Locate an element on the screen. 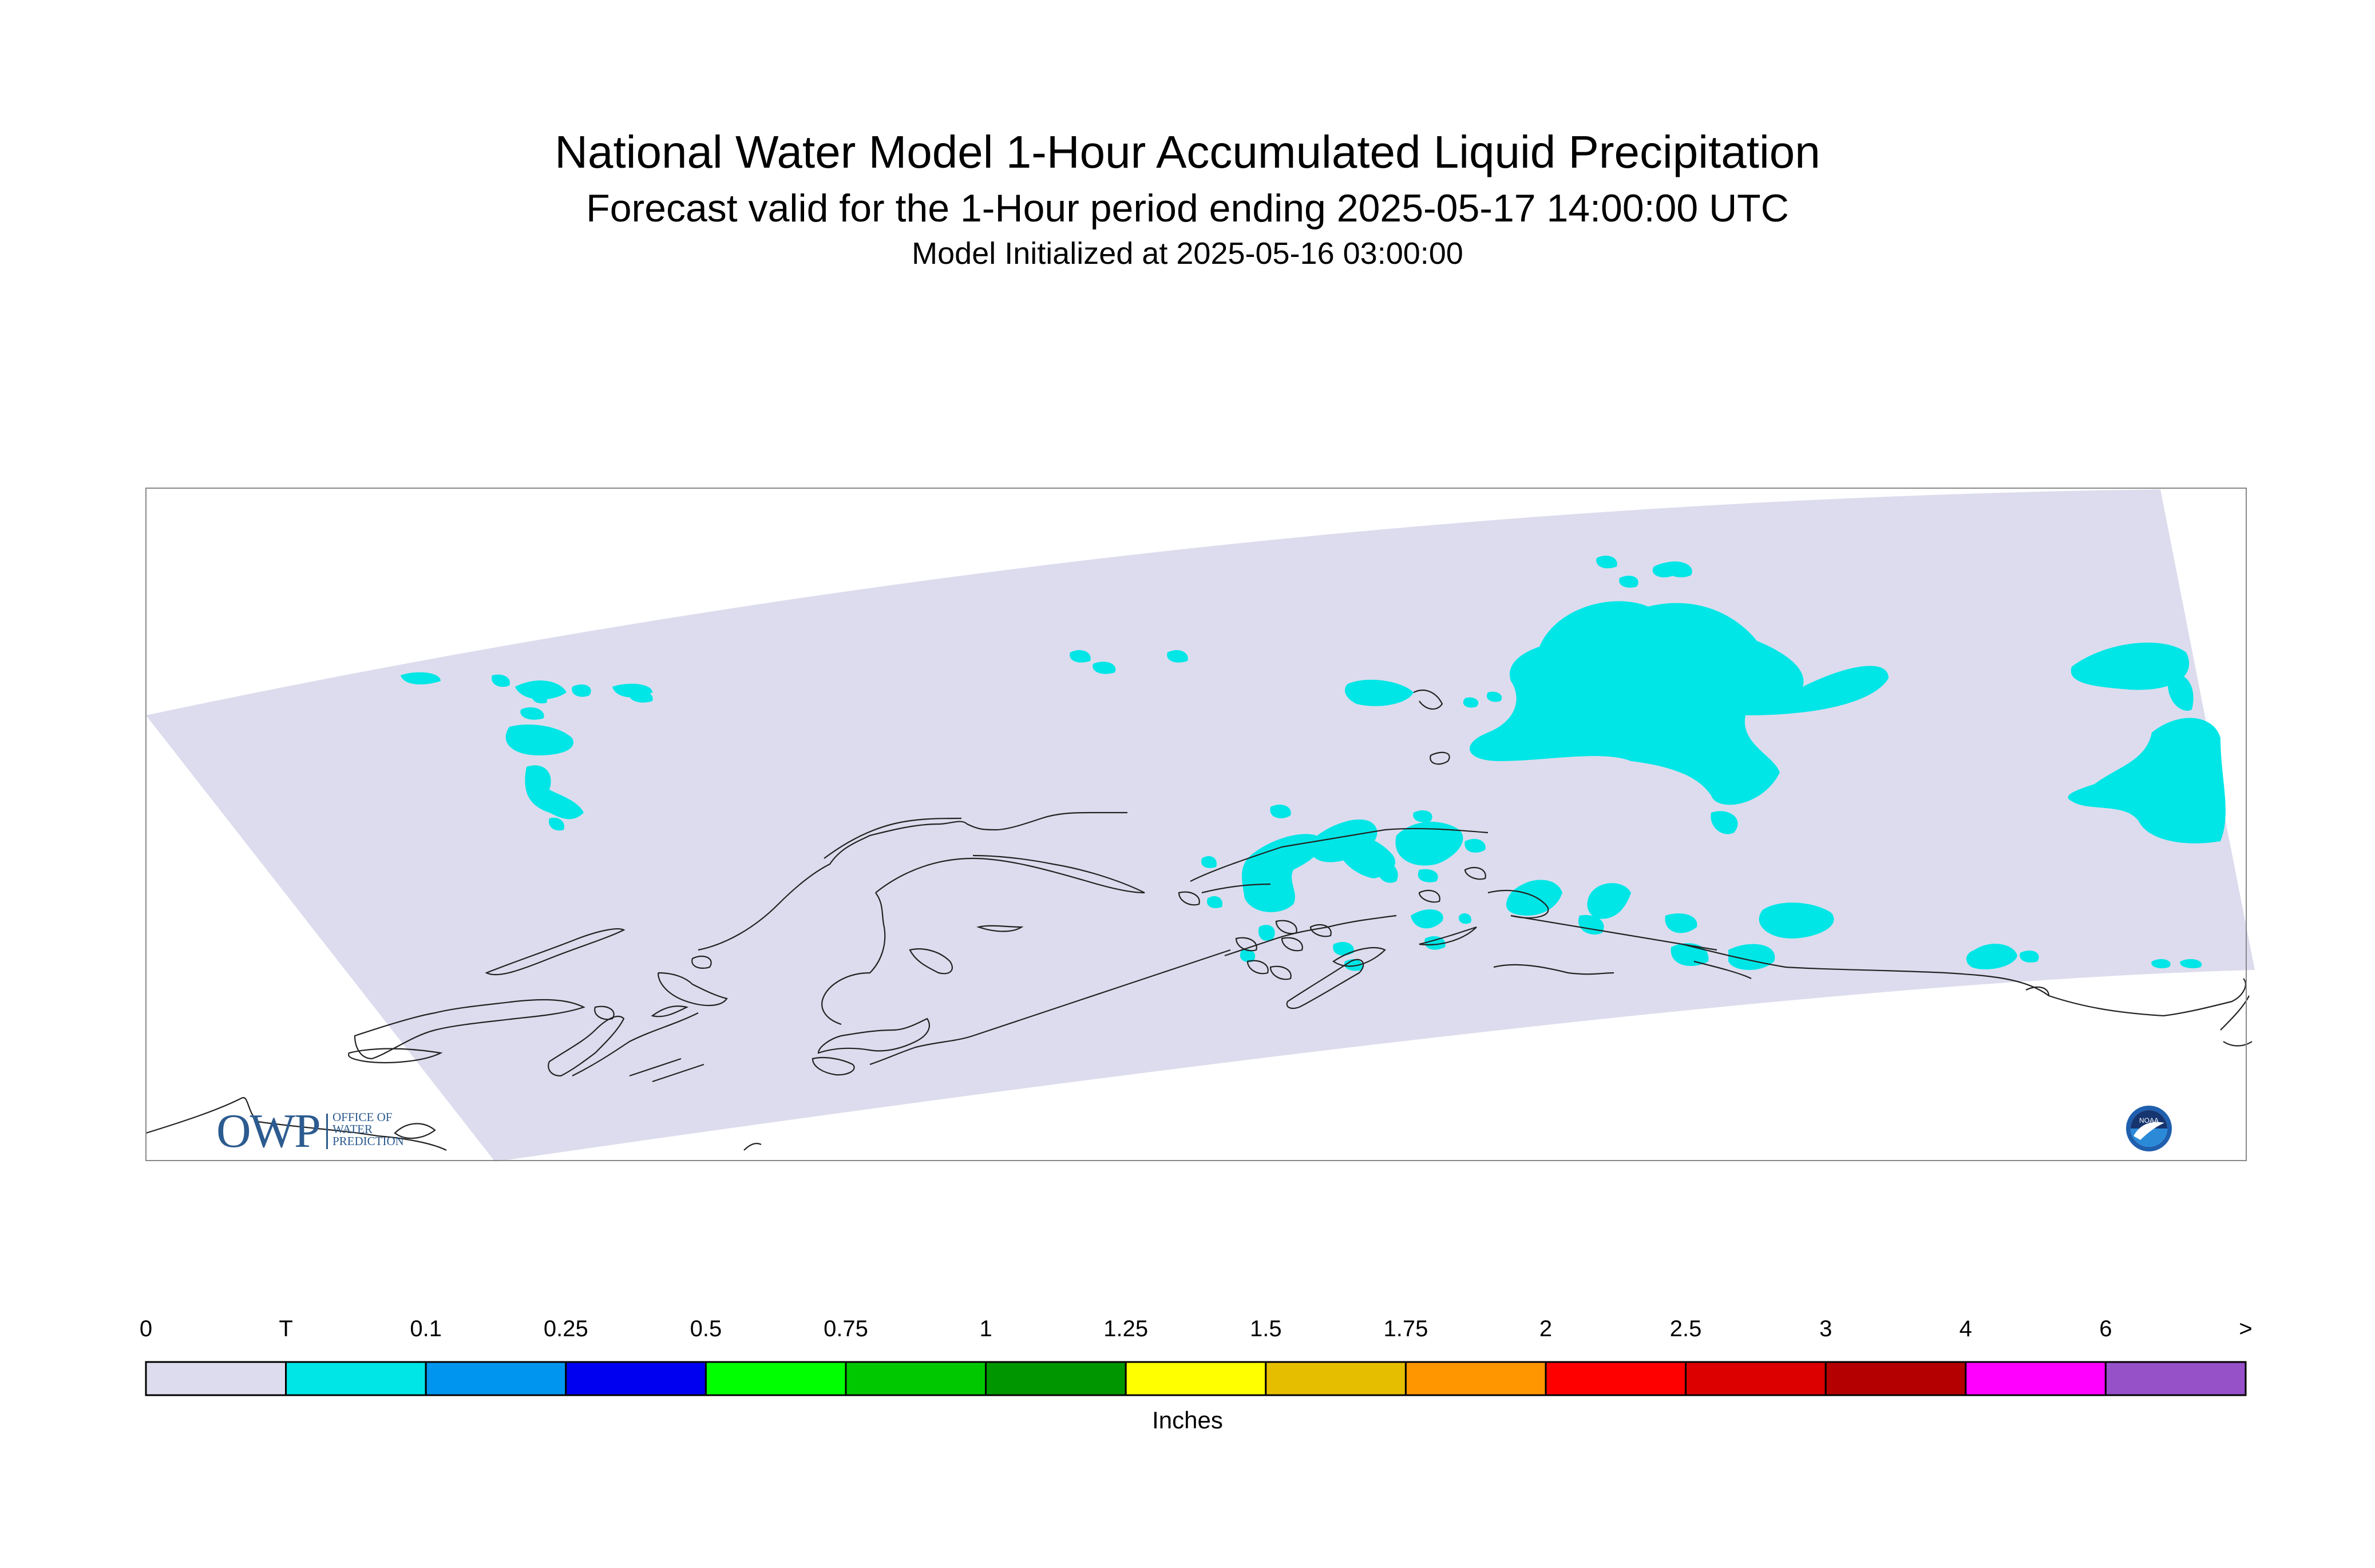  legend-tick-label: 6 is located at coordinates (2105, 1328).